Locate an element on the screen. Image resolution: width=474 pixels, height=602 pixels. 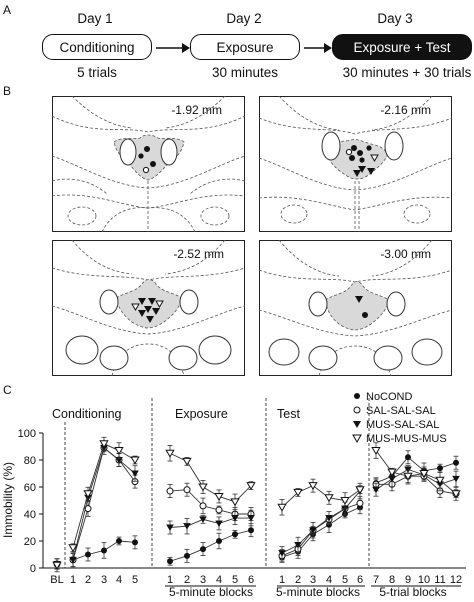
x-tick-label: 11 is located at coordinates (439, 580).